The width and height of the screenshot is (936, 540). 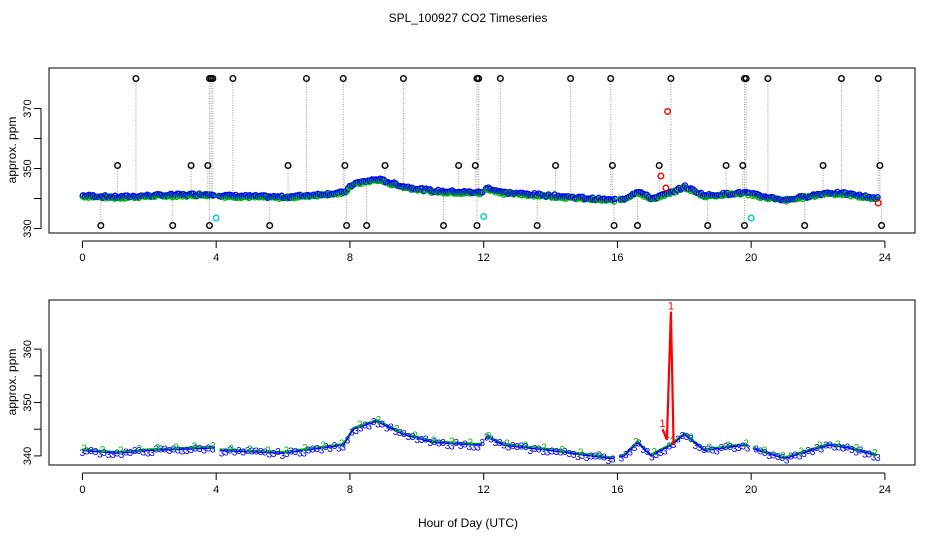 What do you see at coordinates (350, 490) in the screenshot?
I see `panel-2-x-tick-label: 8` at bounding box center [350, 490].